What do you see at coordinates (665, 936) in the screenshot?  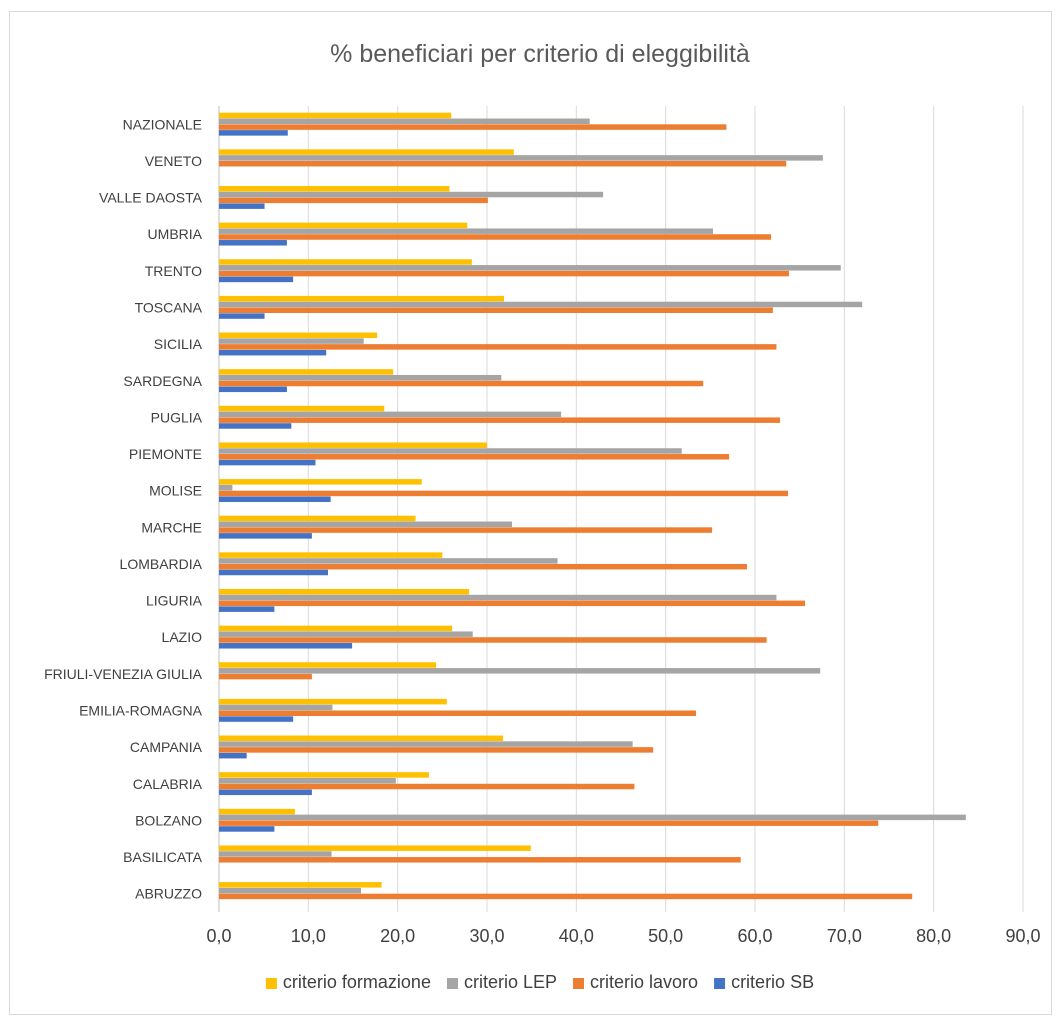 I see `x-tick-label: 50,0` at bounding box center [665, 936].